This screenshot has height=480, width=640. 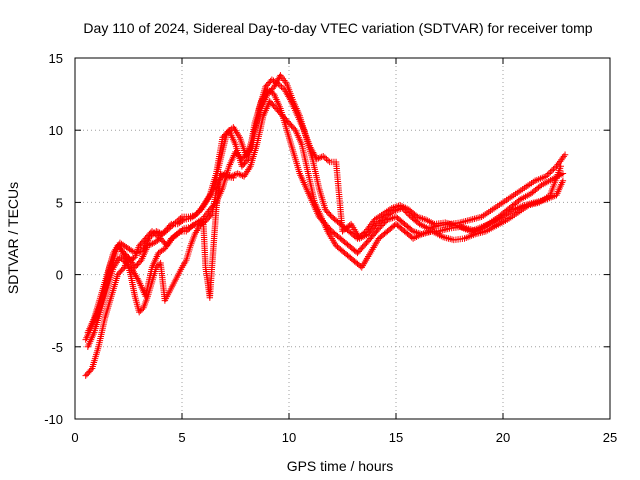 I want to click on y-axis-label: SDTVAR / TECUs, so click(x=13, y=238).